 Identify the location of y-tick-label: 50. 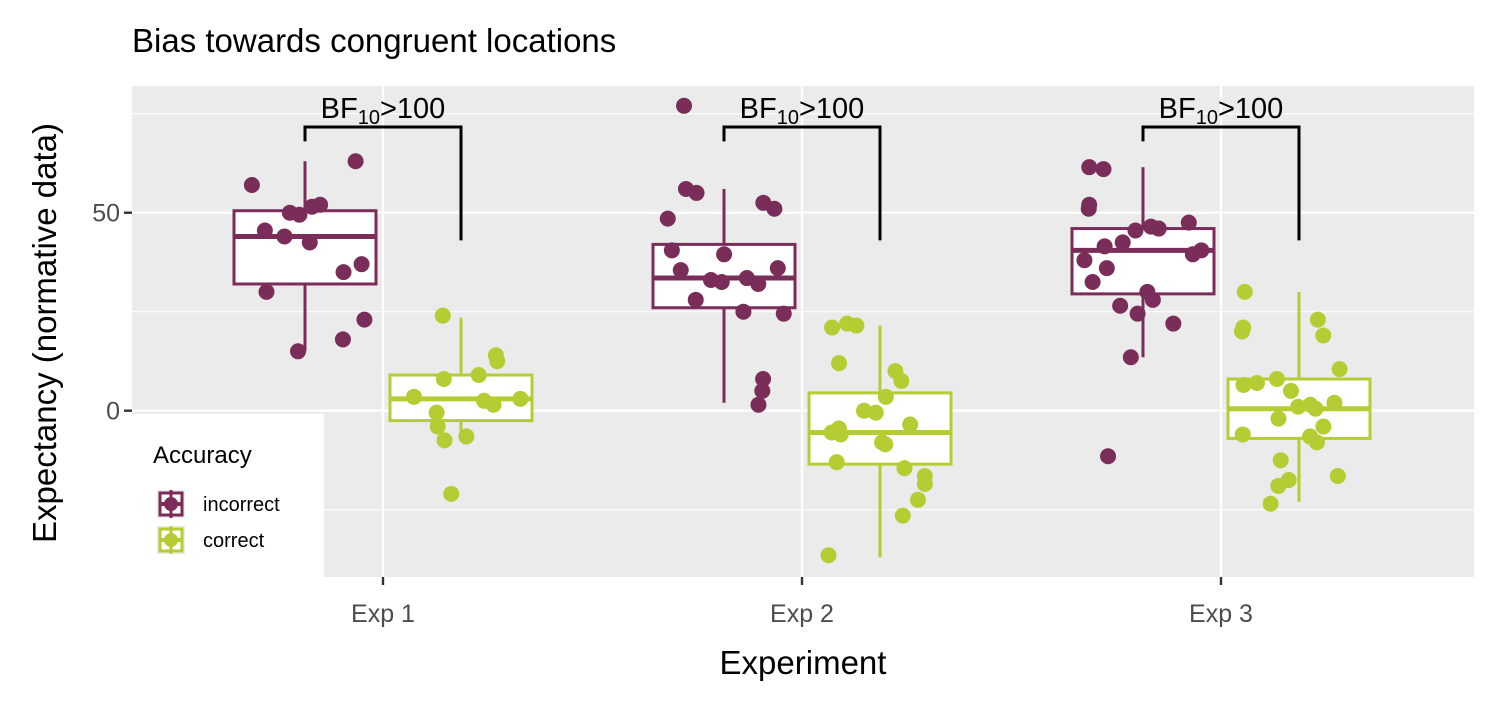
(106, 214).